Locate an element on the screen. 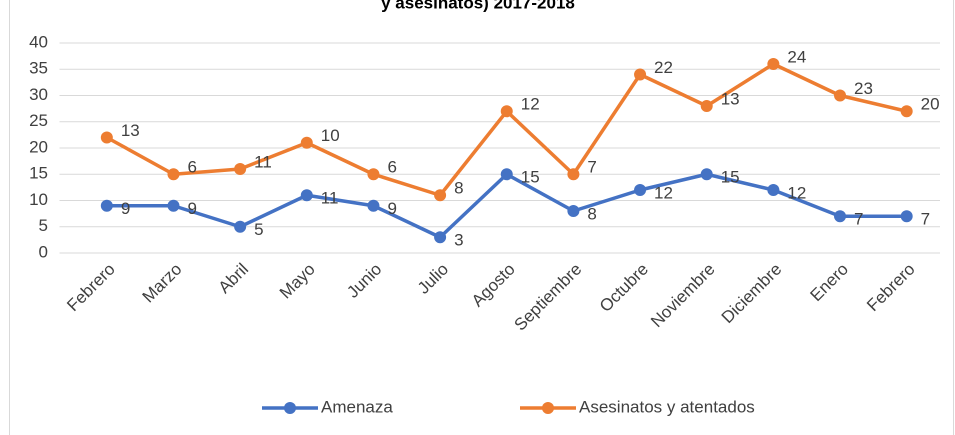 This screenshot has width=955, height=435. x-tick-label: Septiembre is located at coordinates (547, 297).